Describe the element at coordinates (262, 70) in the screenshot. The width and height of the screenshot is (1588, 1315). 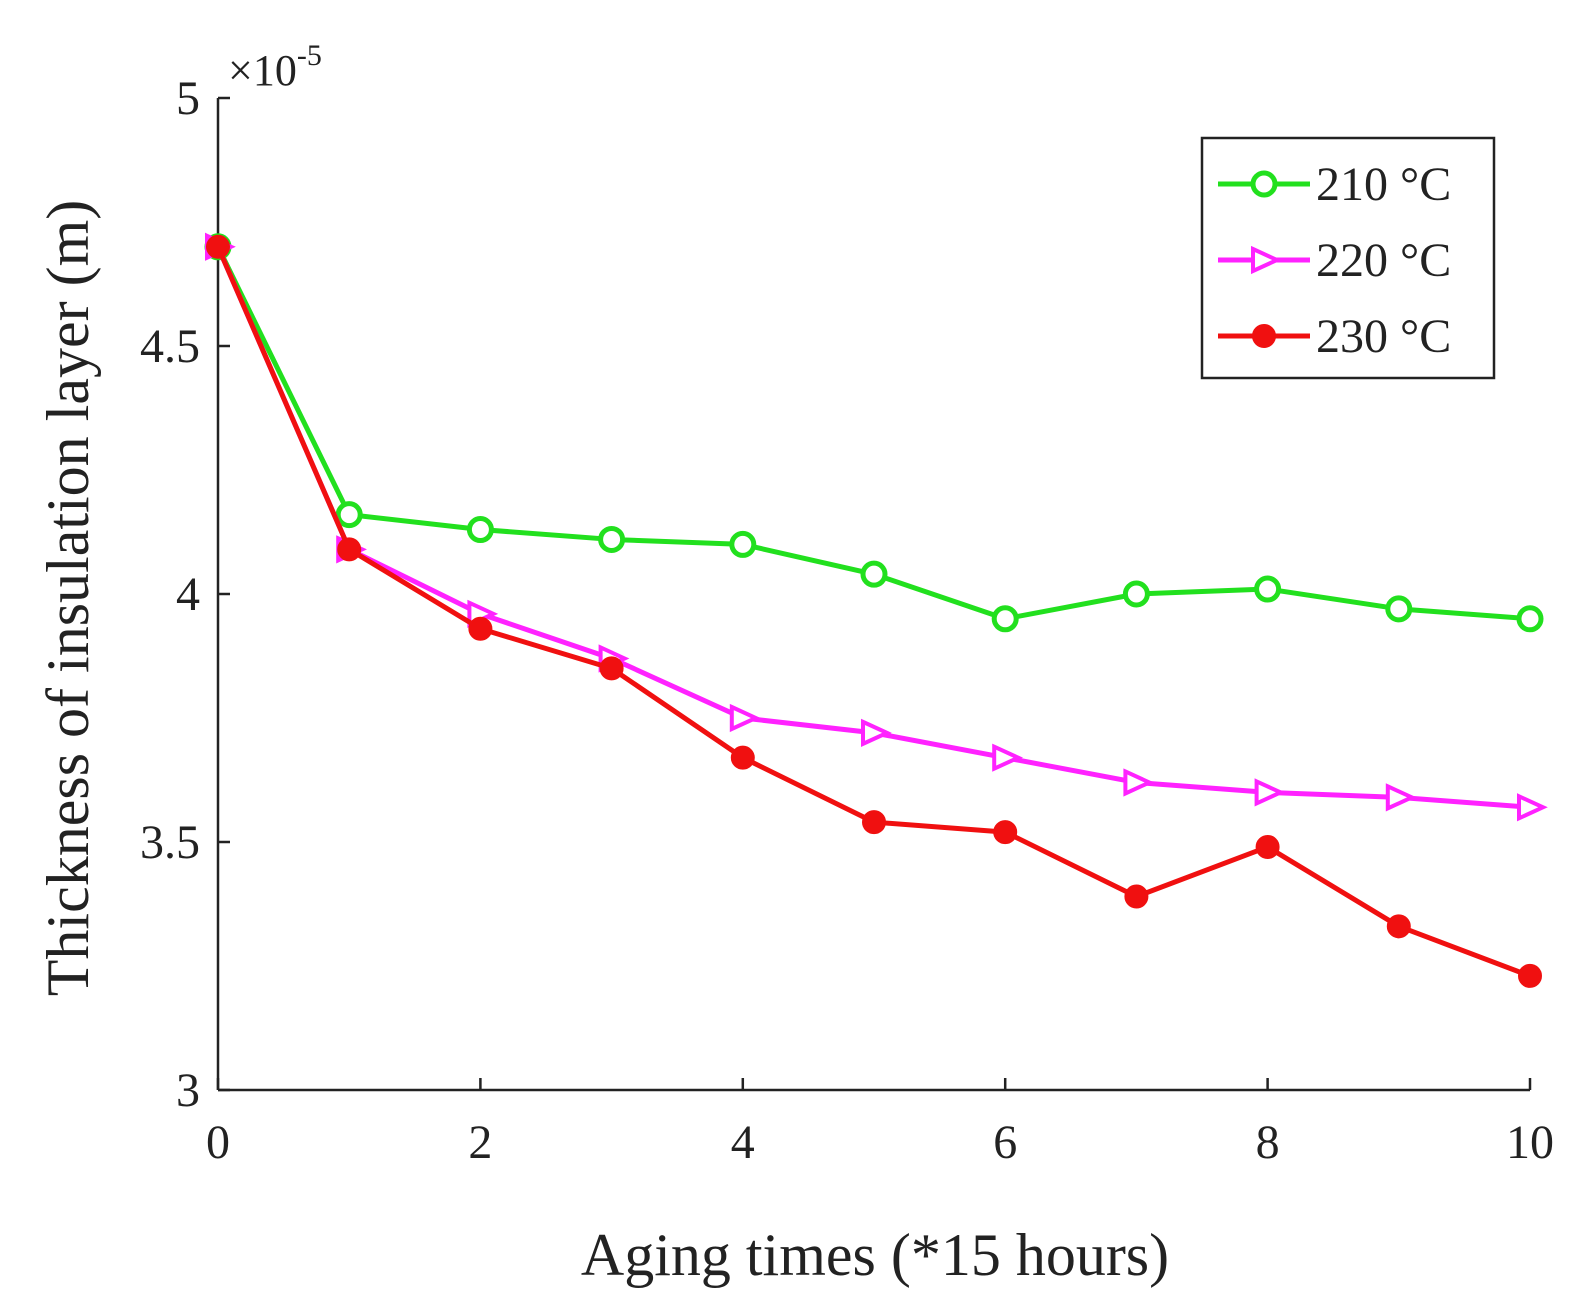
I see `y-scale-base: ×10` at that location.